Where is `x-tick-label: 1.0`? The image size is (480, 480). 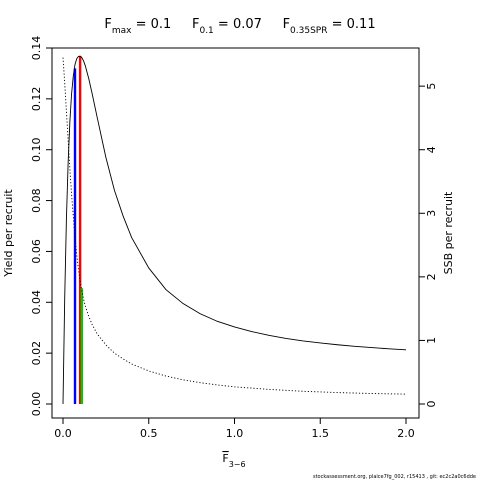 x-tick-label: 1.0 is located at coordinates (235, 433).